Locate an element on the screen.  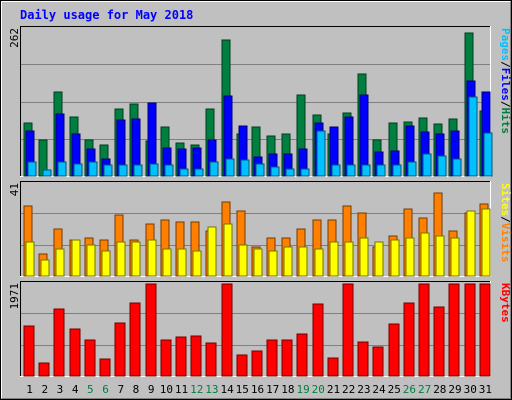
panel-visits-legend: Sites/Visits is located at coordinates (505, 223).